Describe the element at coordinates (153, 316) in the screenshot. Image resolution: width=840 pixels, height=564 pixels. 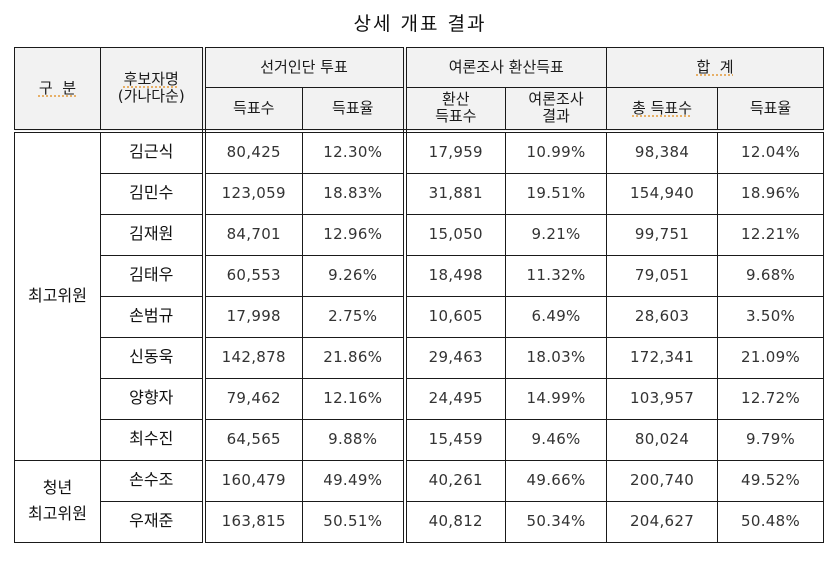
I see `candidate-name: 손범규` at that location.